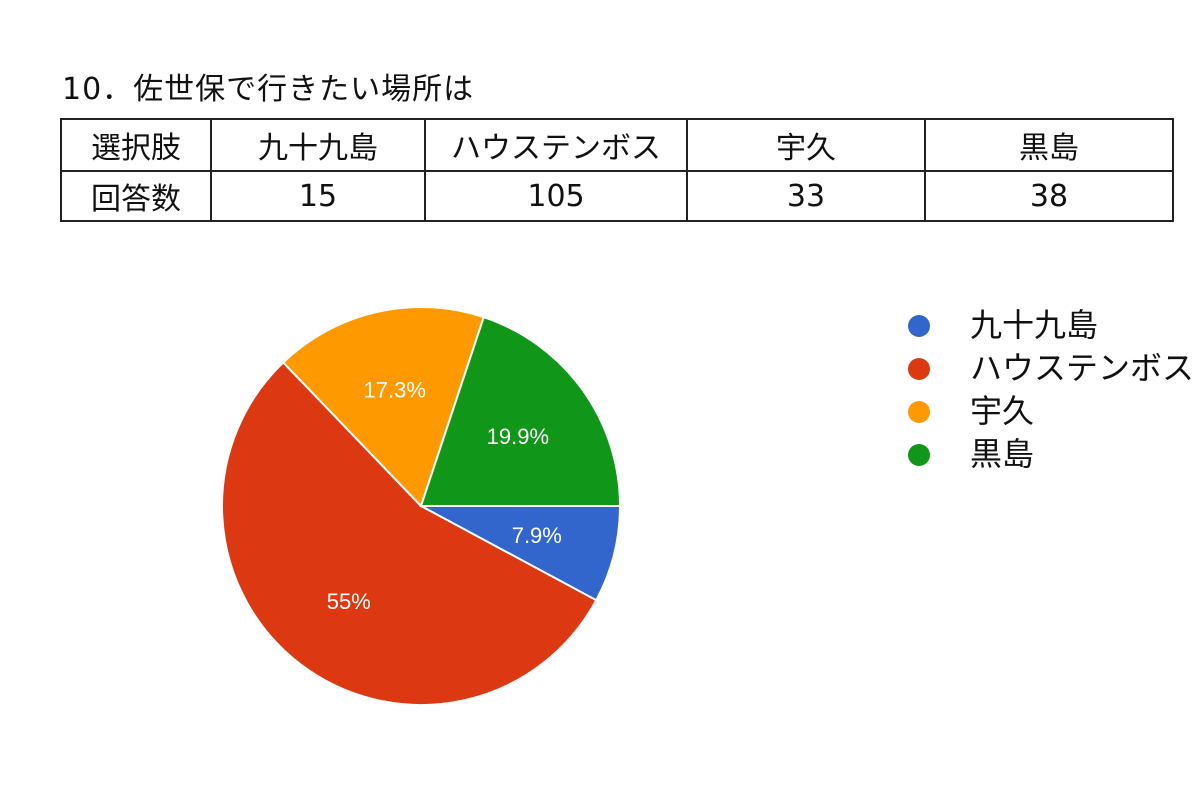  I want to click on count-label-cell: 回答数, so click(136, 196).